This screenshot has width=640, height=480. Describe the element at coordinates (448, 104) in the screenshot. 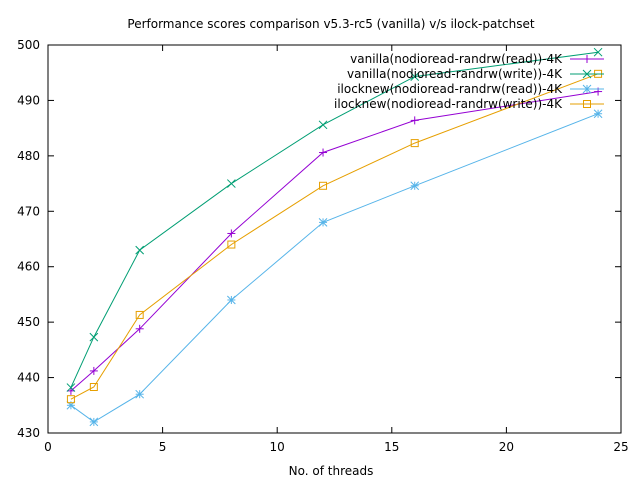

I see `legend-label: ilocknew(nodioread-randrw(write))-4K` at that location.